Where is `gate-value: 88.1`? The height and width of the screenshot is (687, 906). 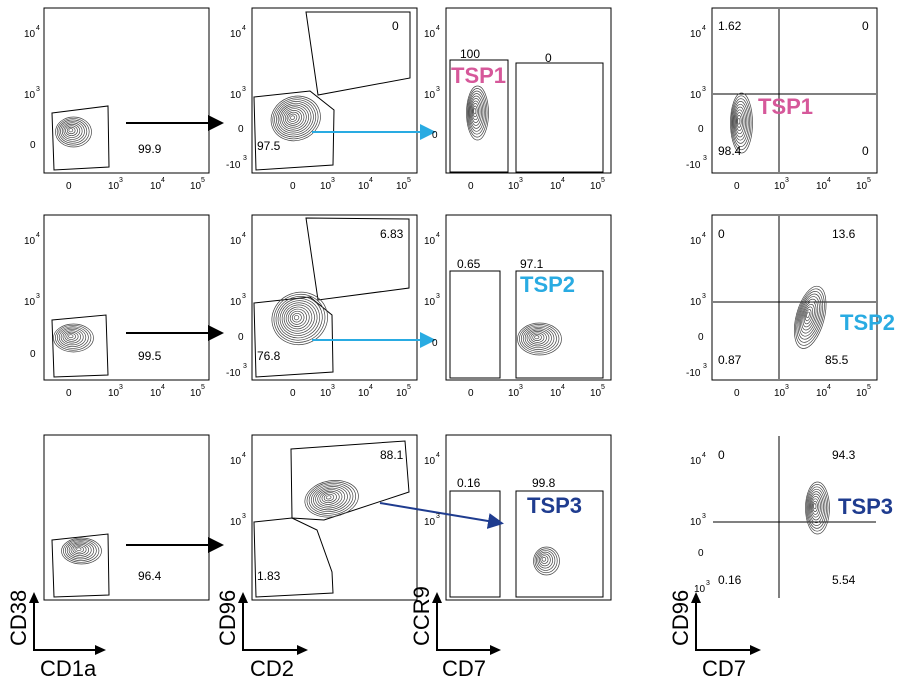
gate-value: 88.1 is located at coordinates (392, 455).